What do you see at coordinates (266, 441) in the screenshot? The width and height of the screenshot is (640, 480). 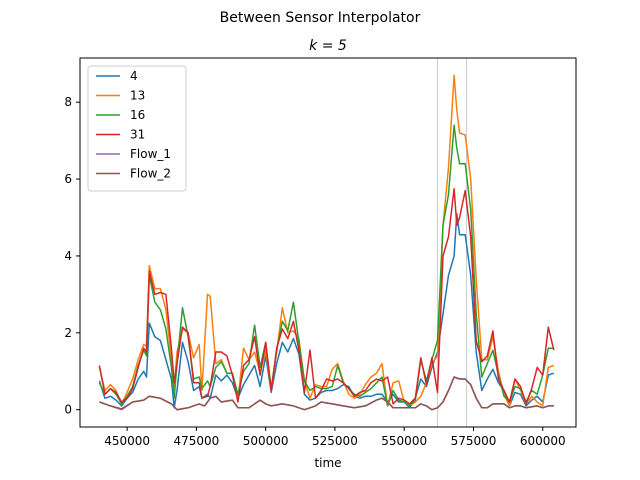 I see `x-tick-label: 500000` at bounding box center [266, 441].